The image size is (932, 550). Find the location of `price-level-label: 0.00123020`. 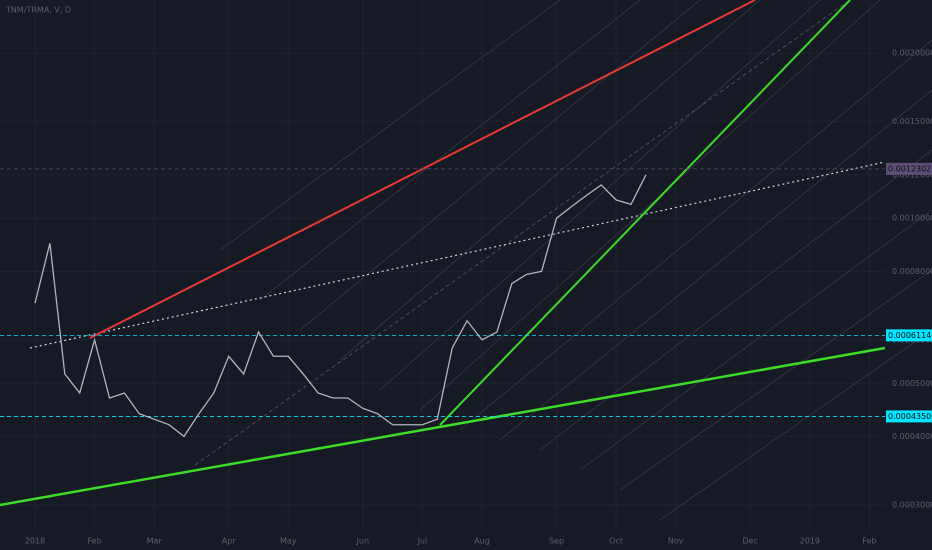

price-level-label: 0.00123020 is located at coordinates (910, 168).